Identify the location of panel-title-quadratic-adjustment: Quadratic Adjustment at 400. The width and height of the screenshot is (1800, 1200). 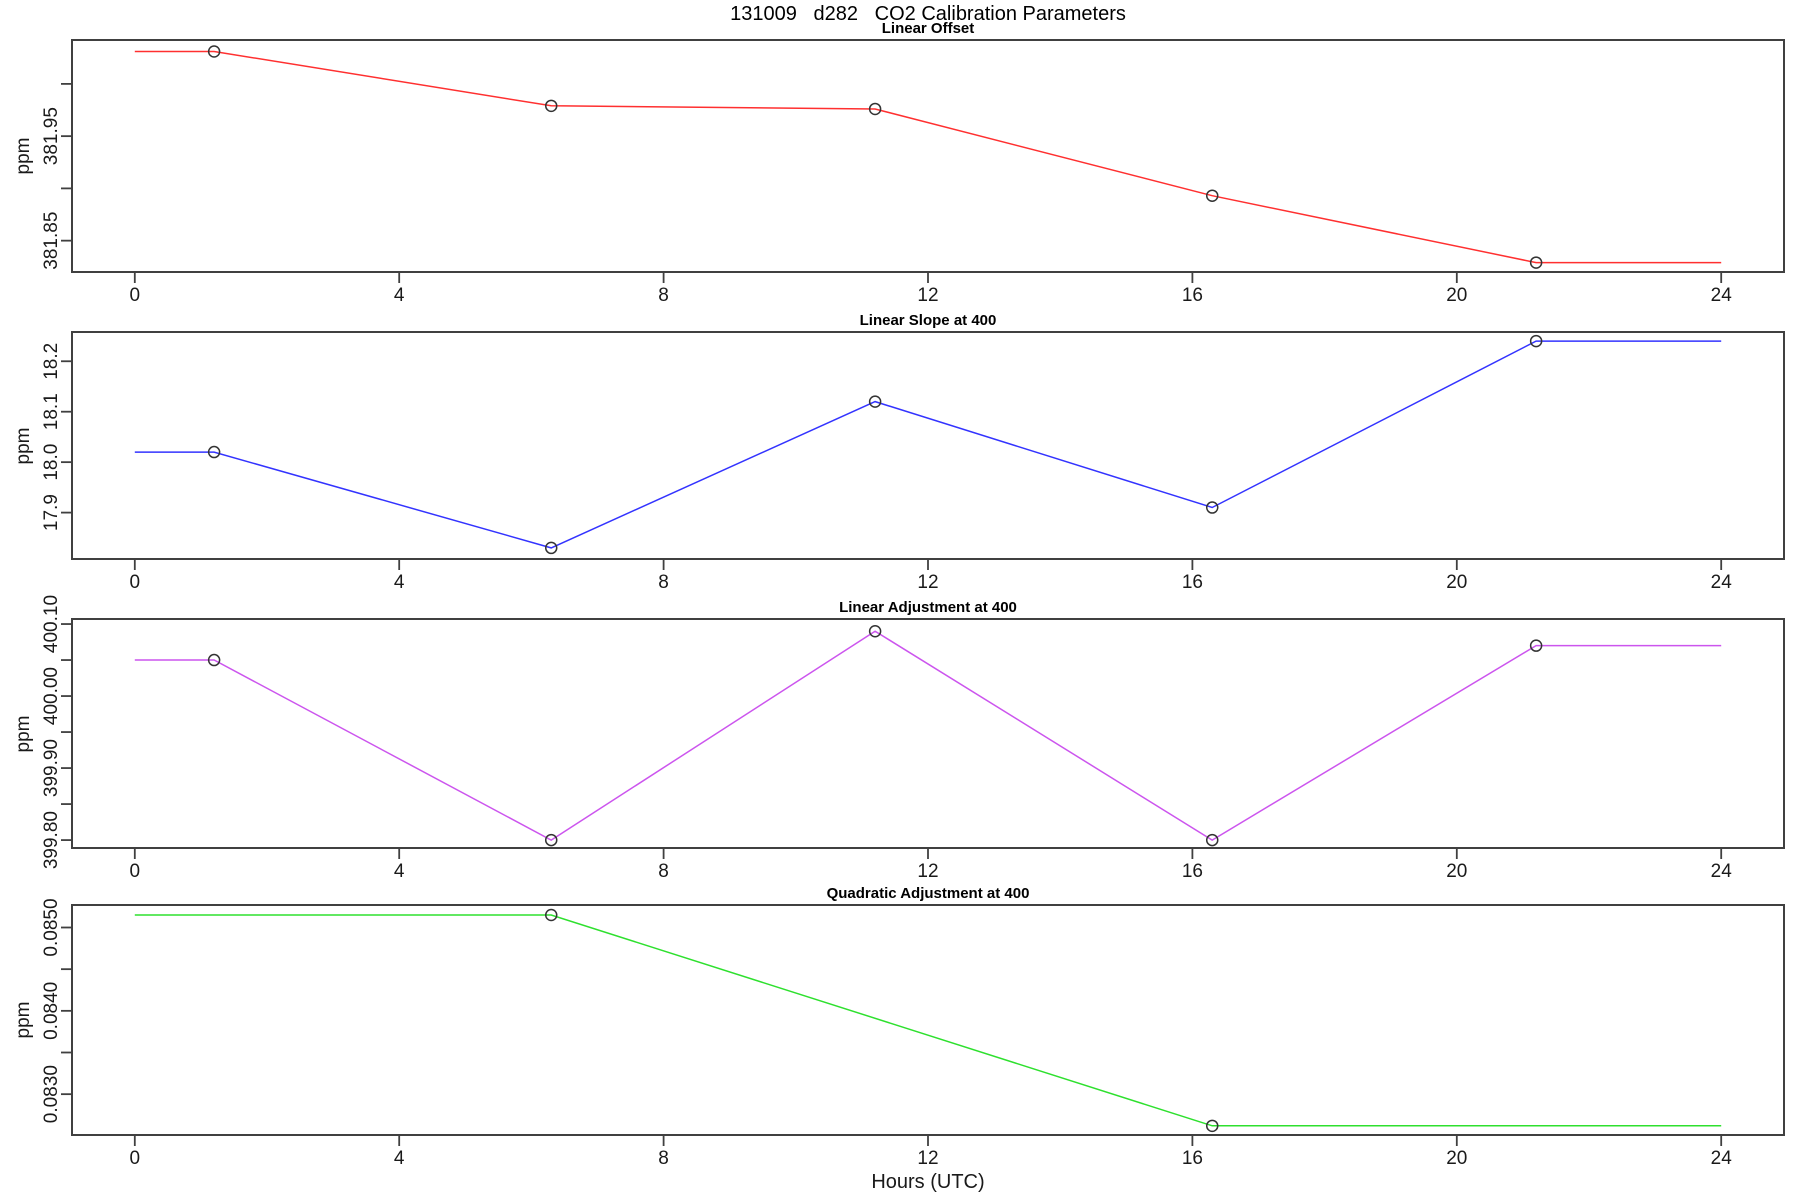
(928, 893).